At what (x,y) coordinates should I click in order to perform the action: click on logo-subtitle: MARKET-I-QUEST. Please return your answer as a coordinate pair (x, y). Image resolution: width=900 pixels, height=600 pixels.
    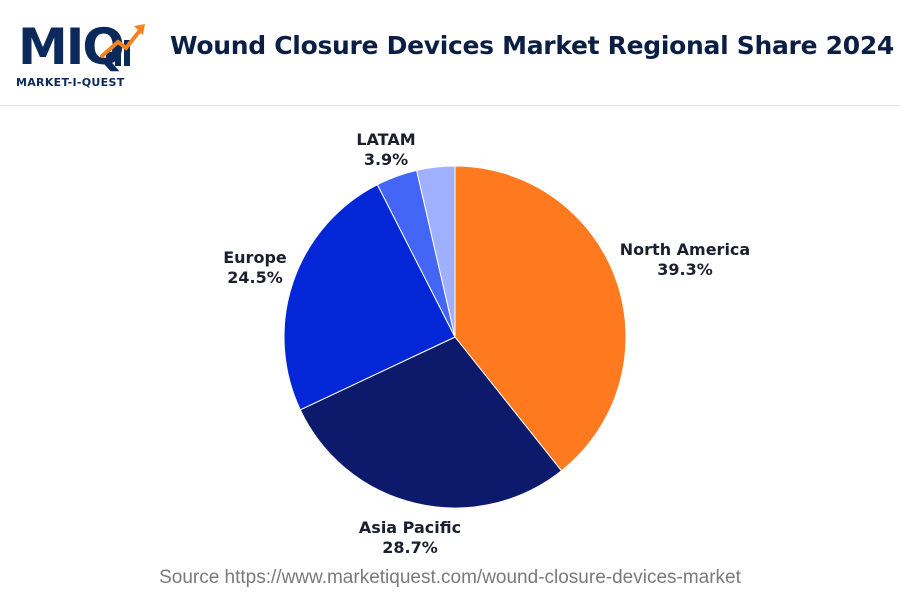
    Looking at the image, I should click on (70, 82).